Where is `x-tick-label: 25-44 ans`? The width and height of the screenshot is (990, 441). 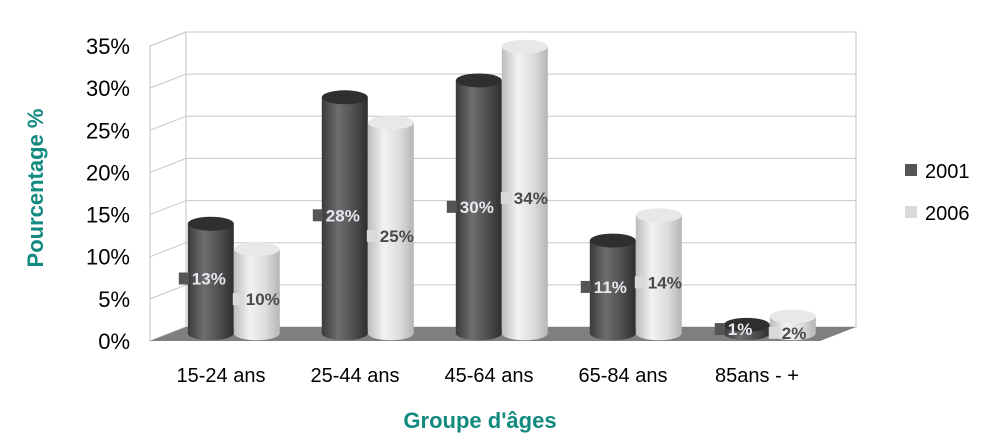 x-tick-label: 25-44 ans is located at coordinates (355, 376).